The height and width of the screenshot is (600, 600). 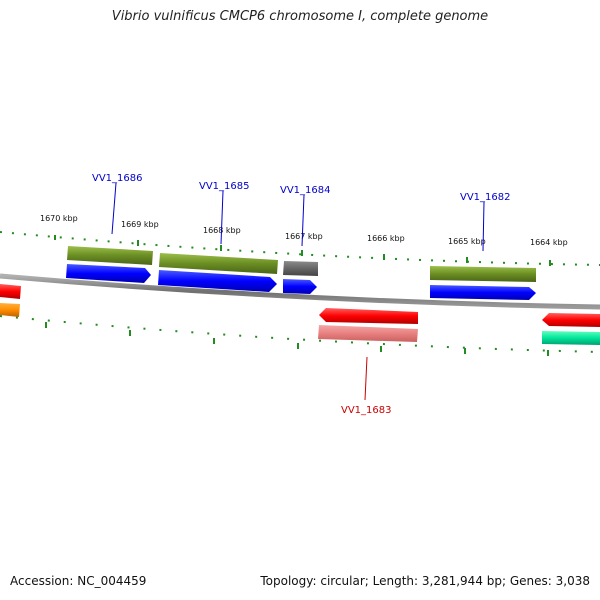 What do you see at coordinates (117, 178) in the screenshot?
I see `gene-label-vv1-1686: VV1_1686` at bounding box center [117, 178].